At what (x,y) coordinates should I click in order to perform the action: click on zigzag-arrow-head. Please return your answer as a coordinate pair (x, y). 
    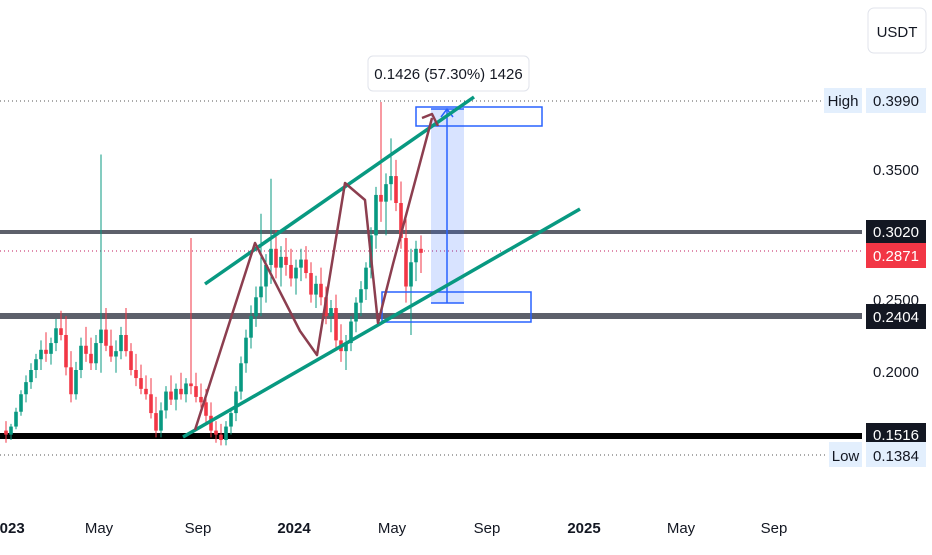
    Looking at the image, I should click on (430, 119).